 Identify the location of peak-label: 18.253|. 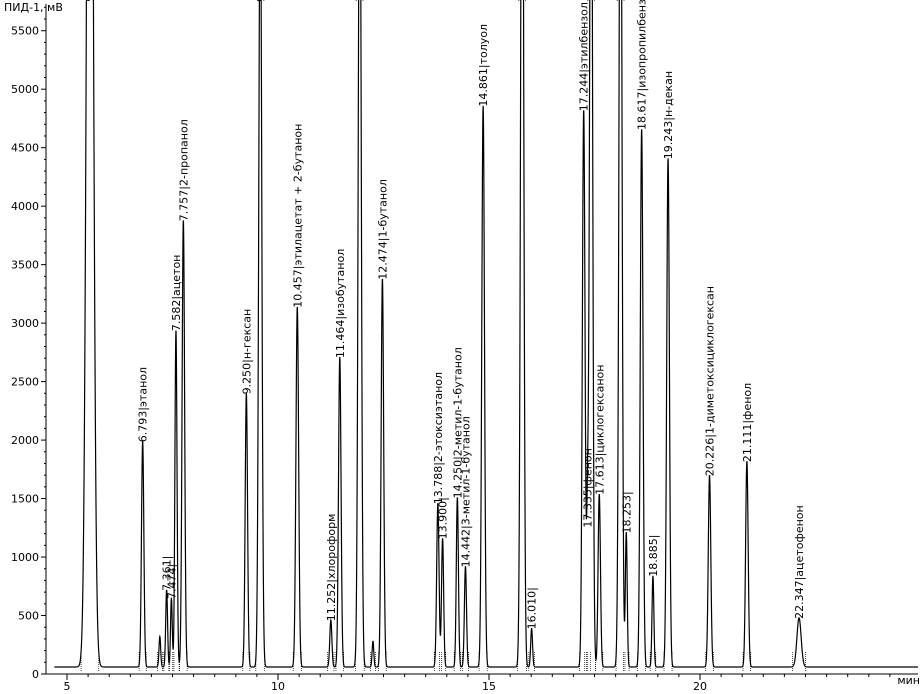
(626, 512).